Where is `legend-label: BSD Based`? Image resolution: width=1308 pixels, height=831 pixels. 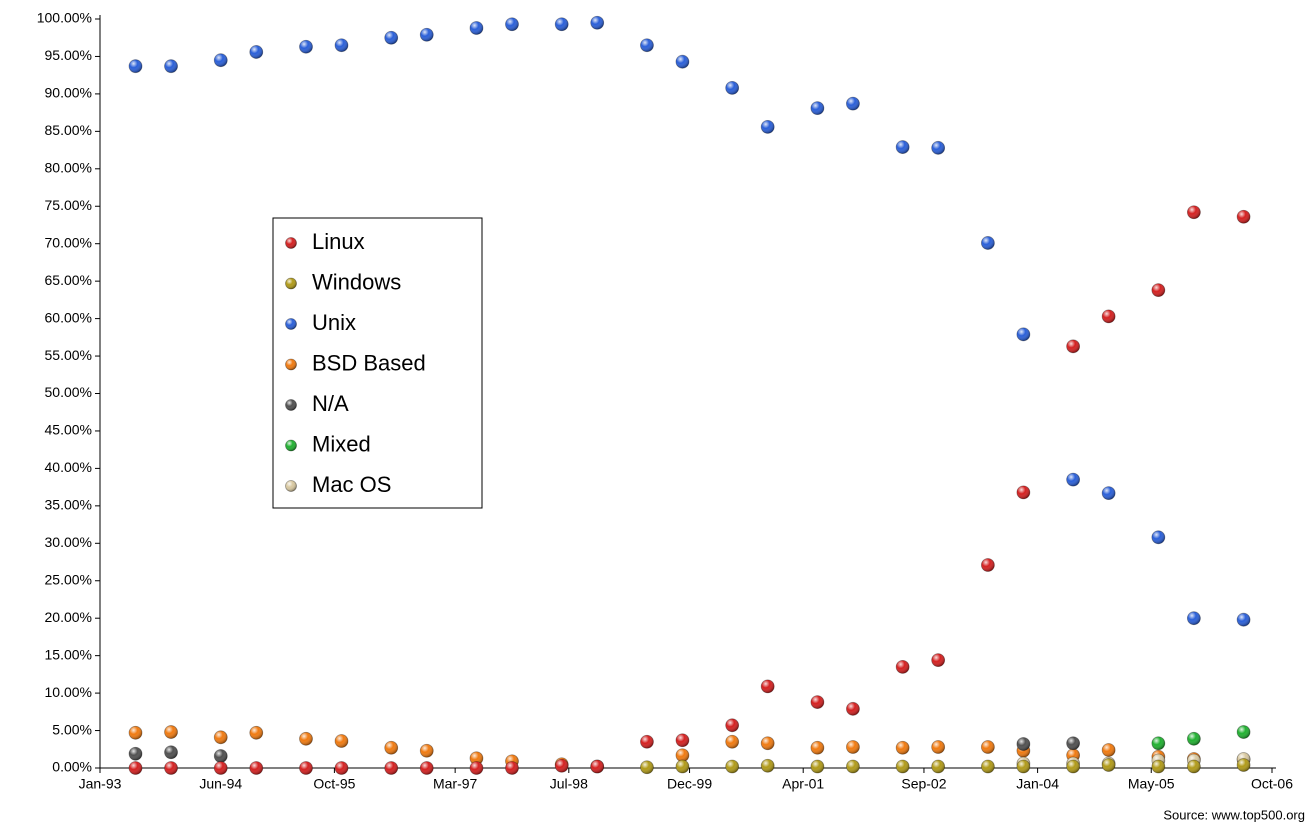 legend-label: BSD Based is located at coordinates (369, 362).